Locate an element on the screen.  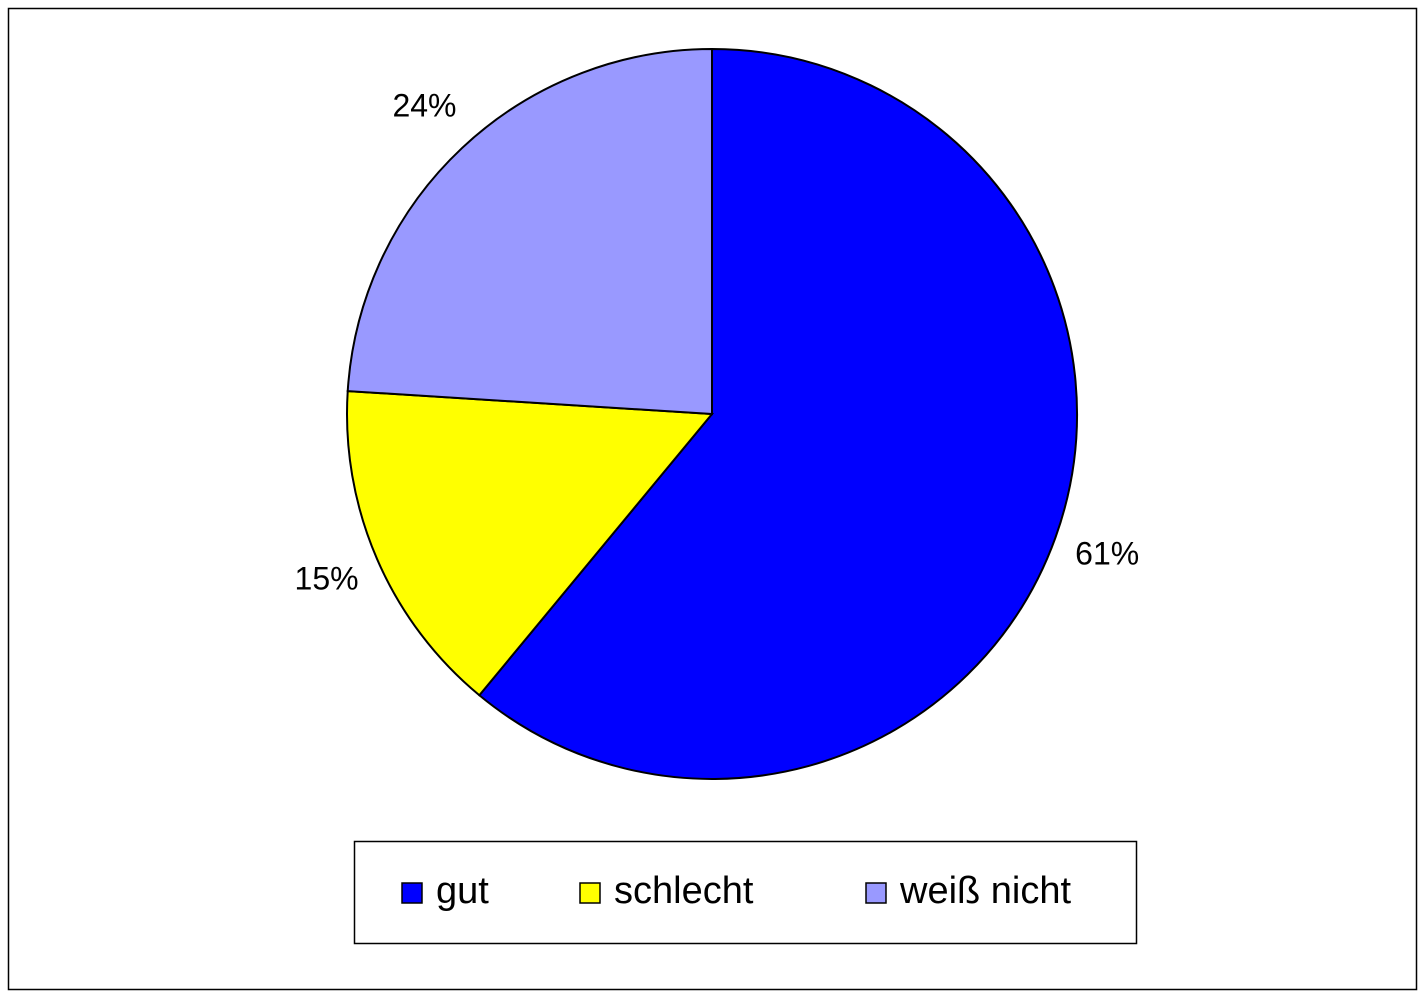
data-label: 24% is located at coordinates (424, 105).